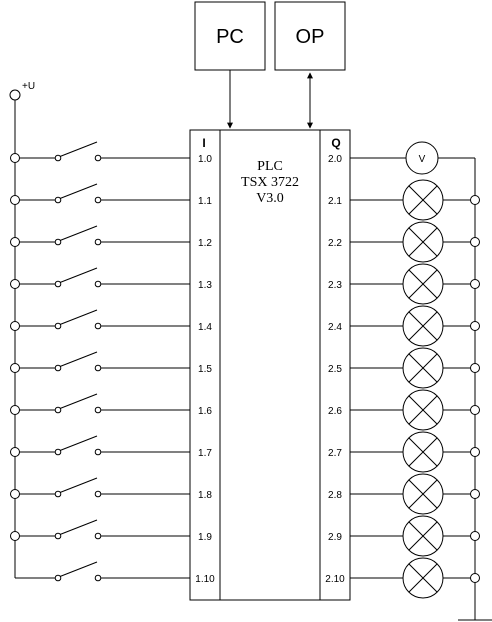 The image size is (492, 622). I want to click on output-row: 2.3, so click(404, 284).